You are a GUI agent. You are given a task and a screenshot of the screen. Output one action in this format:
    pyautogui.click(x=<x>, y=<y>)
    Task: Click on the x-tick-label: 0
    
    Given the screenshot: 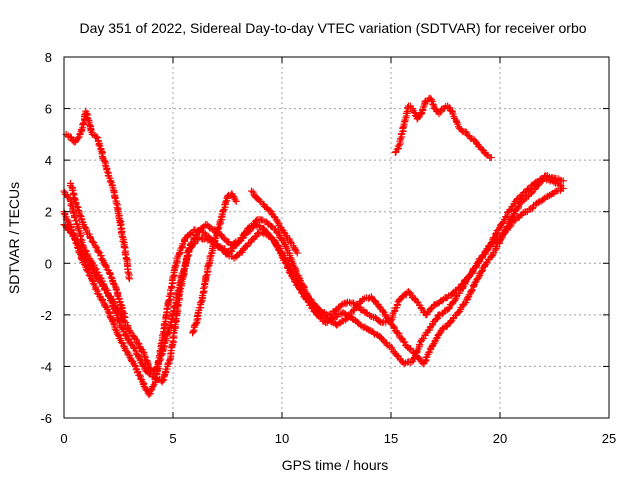 What is the action you would take?
    pyautogui.click(x=63, y=438)
    